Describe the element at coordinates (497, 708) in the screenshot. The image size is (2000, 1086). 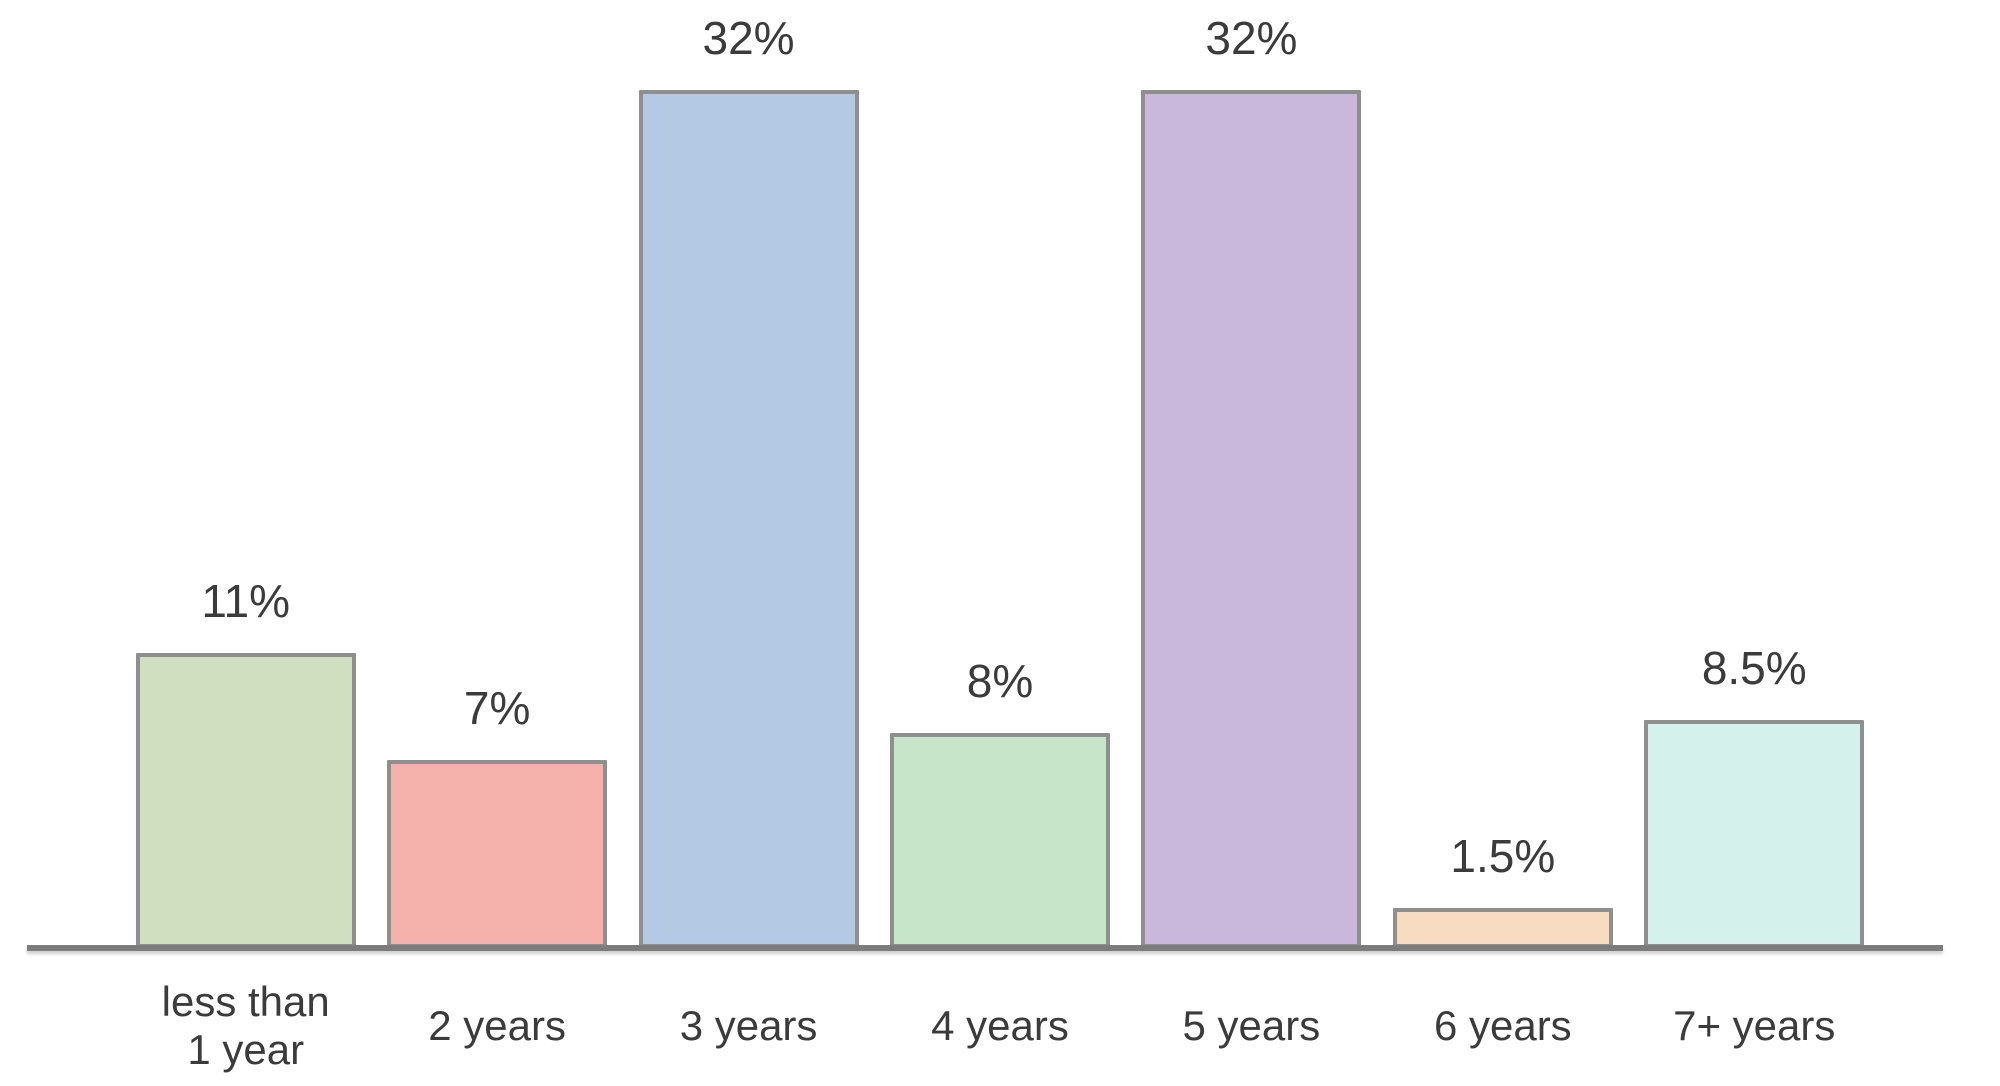
I see `value-label-2-years: 7%` at that location.